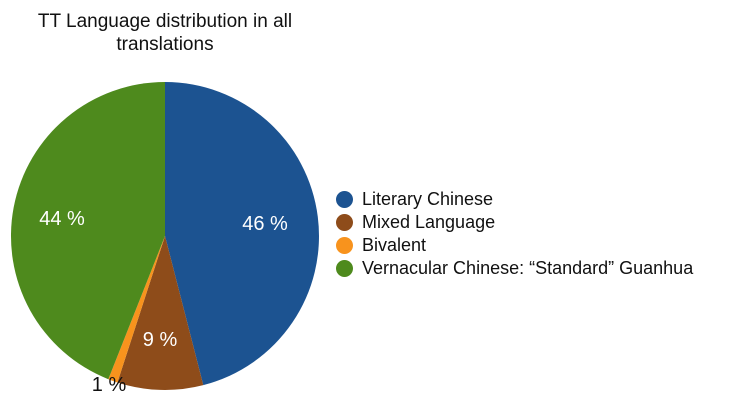 The width and height of the screenshot is (733, 394). What do you see at coordinates (528, 268) in the screenshot?
I see `legend-label: Vernacular Chinese: “Standard” Guanhua` at bounding box center [528, 268].